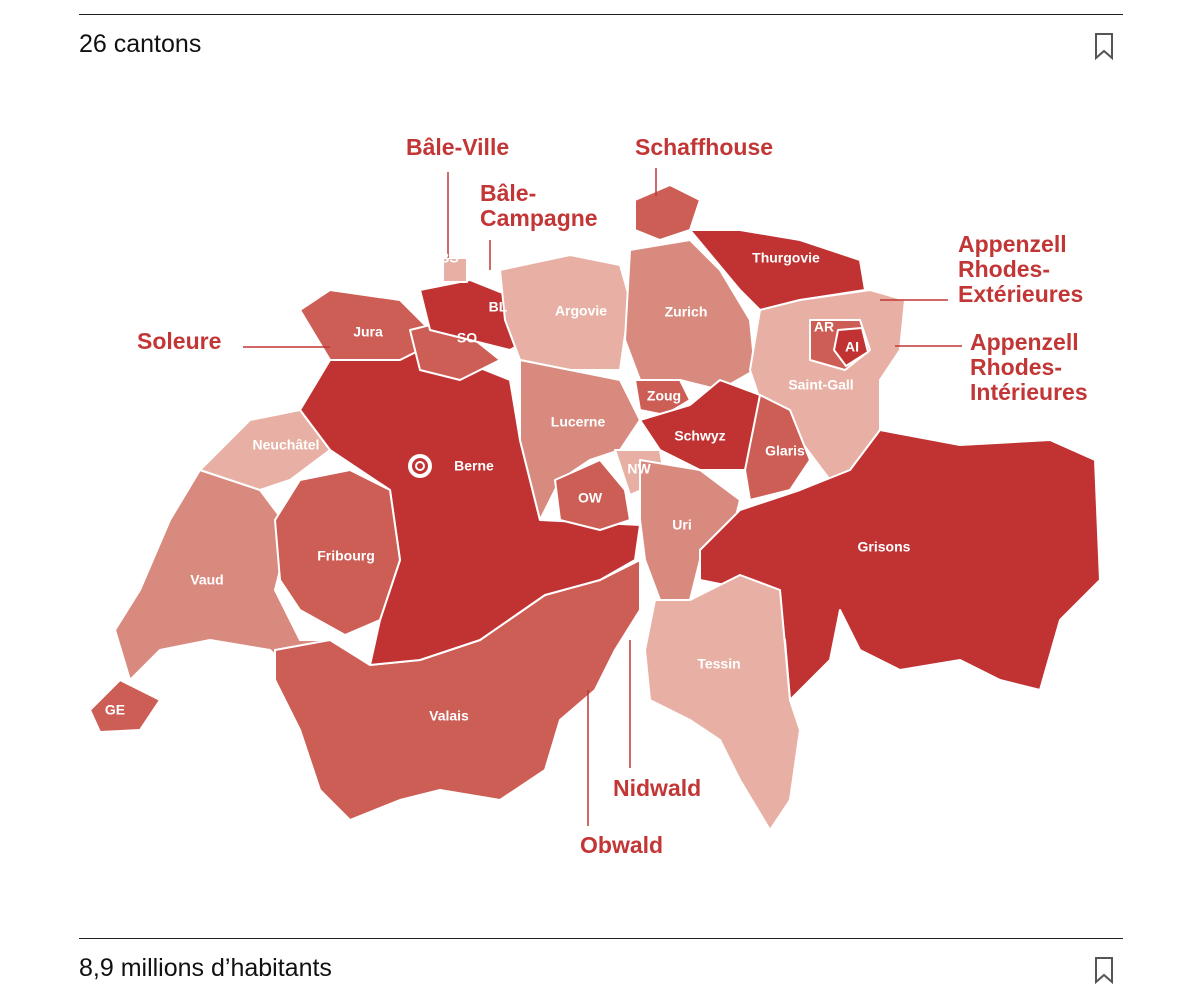 The height and width of the screenshot is (1002, 1200). I want to click on canton-label: Argovie, so click(581, 311).